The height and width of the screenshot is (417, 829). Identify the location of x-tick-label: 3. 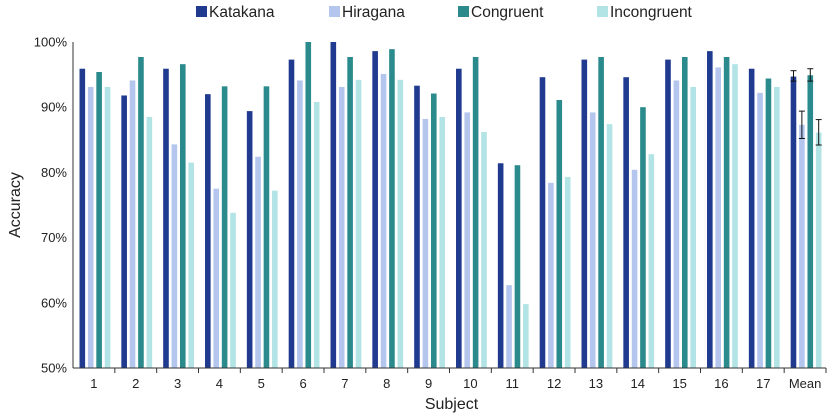
(177, 383).